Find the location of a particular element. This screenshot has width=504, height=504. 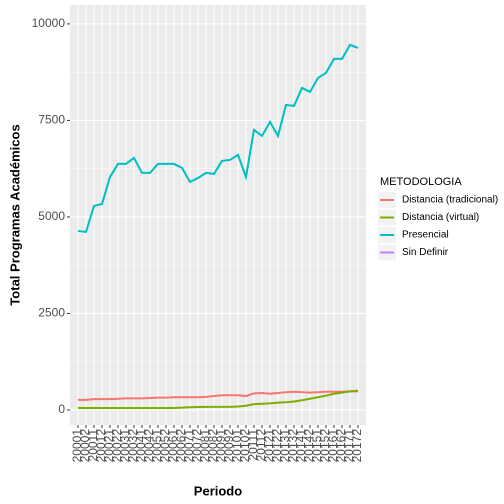

x-tick-label: 20121 is located at coordinates (269, 446).